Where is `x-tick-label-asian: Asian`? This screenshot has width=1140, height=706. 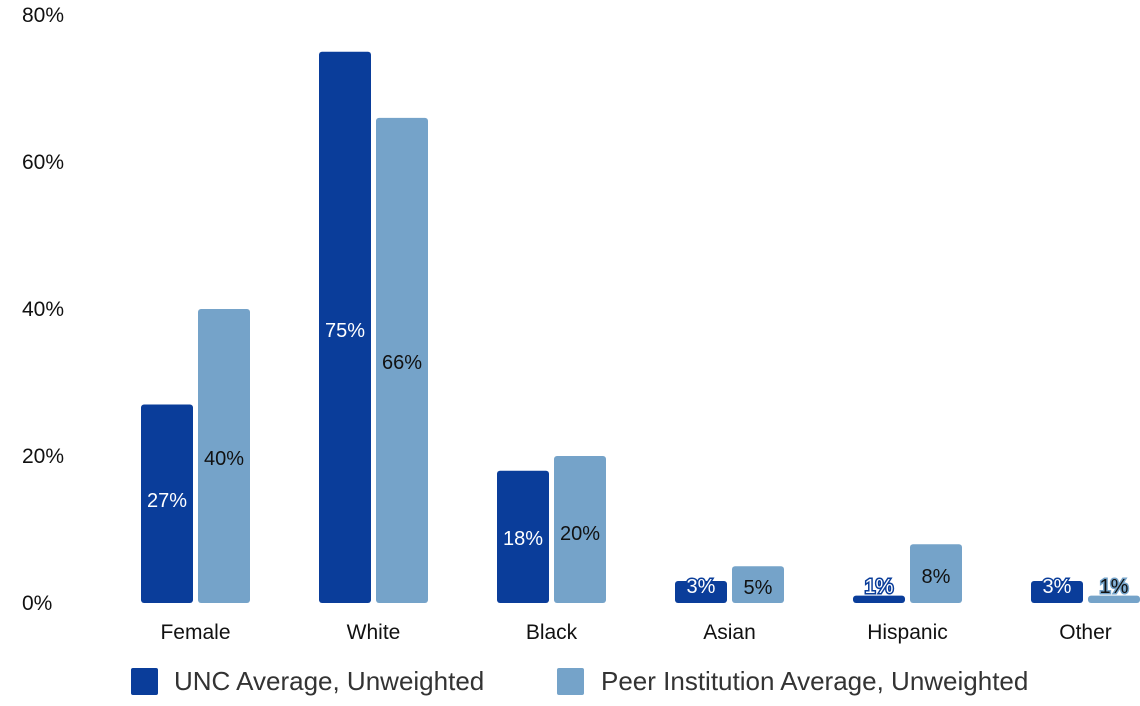 x-tick-label-asian: Asian is located at coordinates (729, 632).